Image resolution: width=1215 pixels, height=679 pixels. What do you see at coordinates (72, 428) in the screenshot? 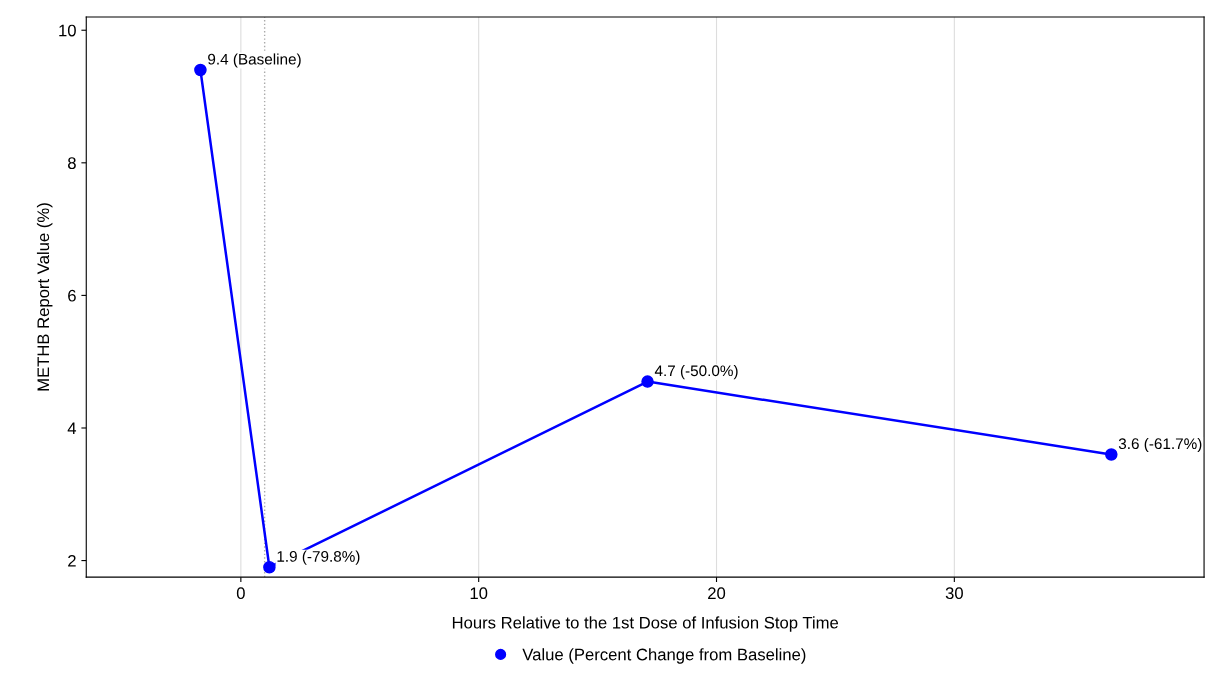
I see `y-tick-label: 4` at bounding box center [72, 428].